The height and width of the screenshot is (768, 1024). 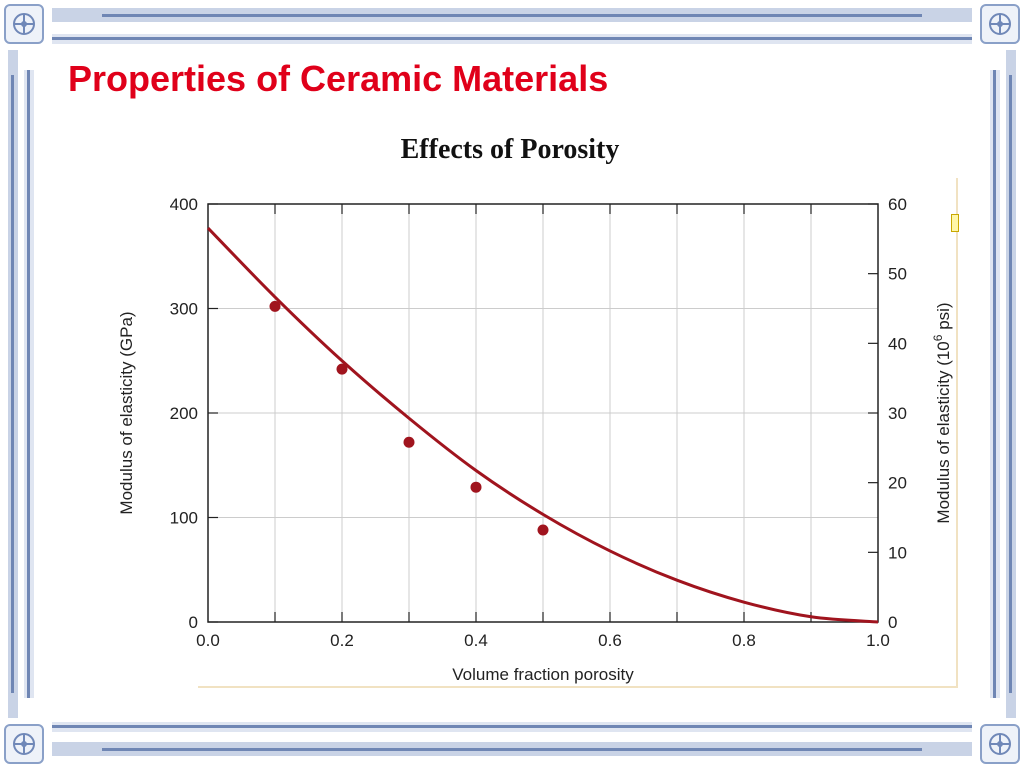 What do you see at coordinates (184, 309) in the screenshot?
I see `y-tick-label: 300` at bounding box center [184, 309].